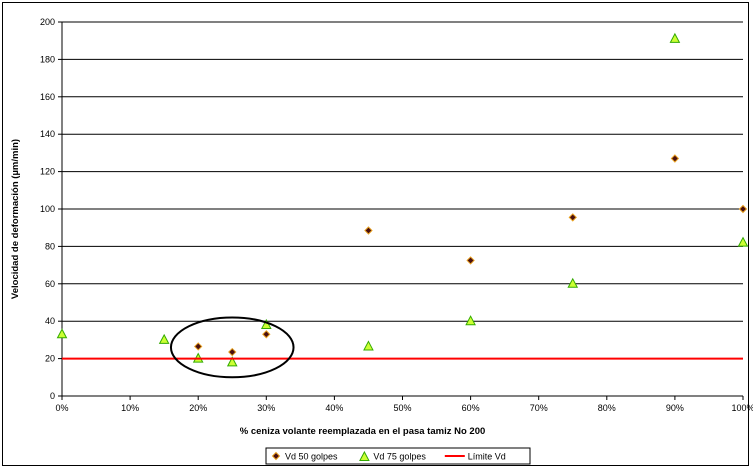  I want to click on y-tick-label: 20, so click(50, 359).